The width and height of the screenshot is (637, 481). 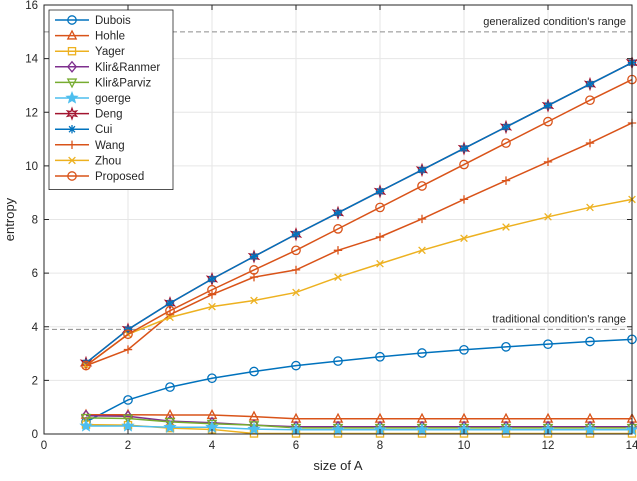 What do you see at coordinates (127, 68) in the screenshot?
I see `legend-label: Klir&Ranmer` at bounding box center [127, 68].